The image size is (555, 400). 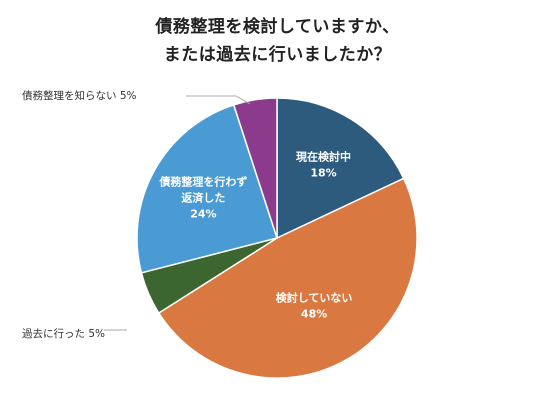 I want to click on chart-title-line-2: または過去に行いましたか？, so click(x=277, y=55).